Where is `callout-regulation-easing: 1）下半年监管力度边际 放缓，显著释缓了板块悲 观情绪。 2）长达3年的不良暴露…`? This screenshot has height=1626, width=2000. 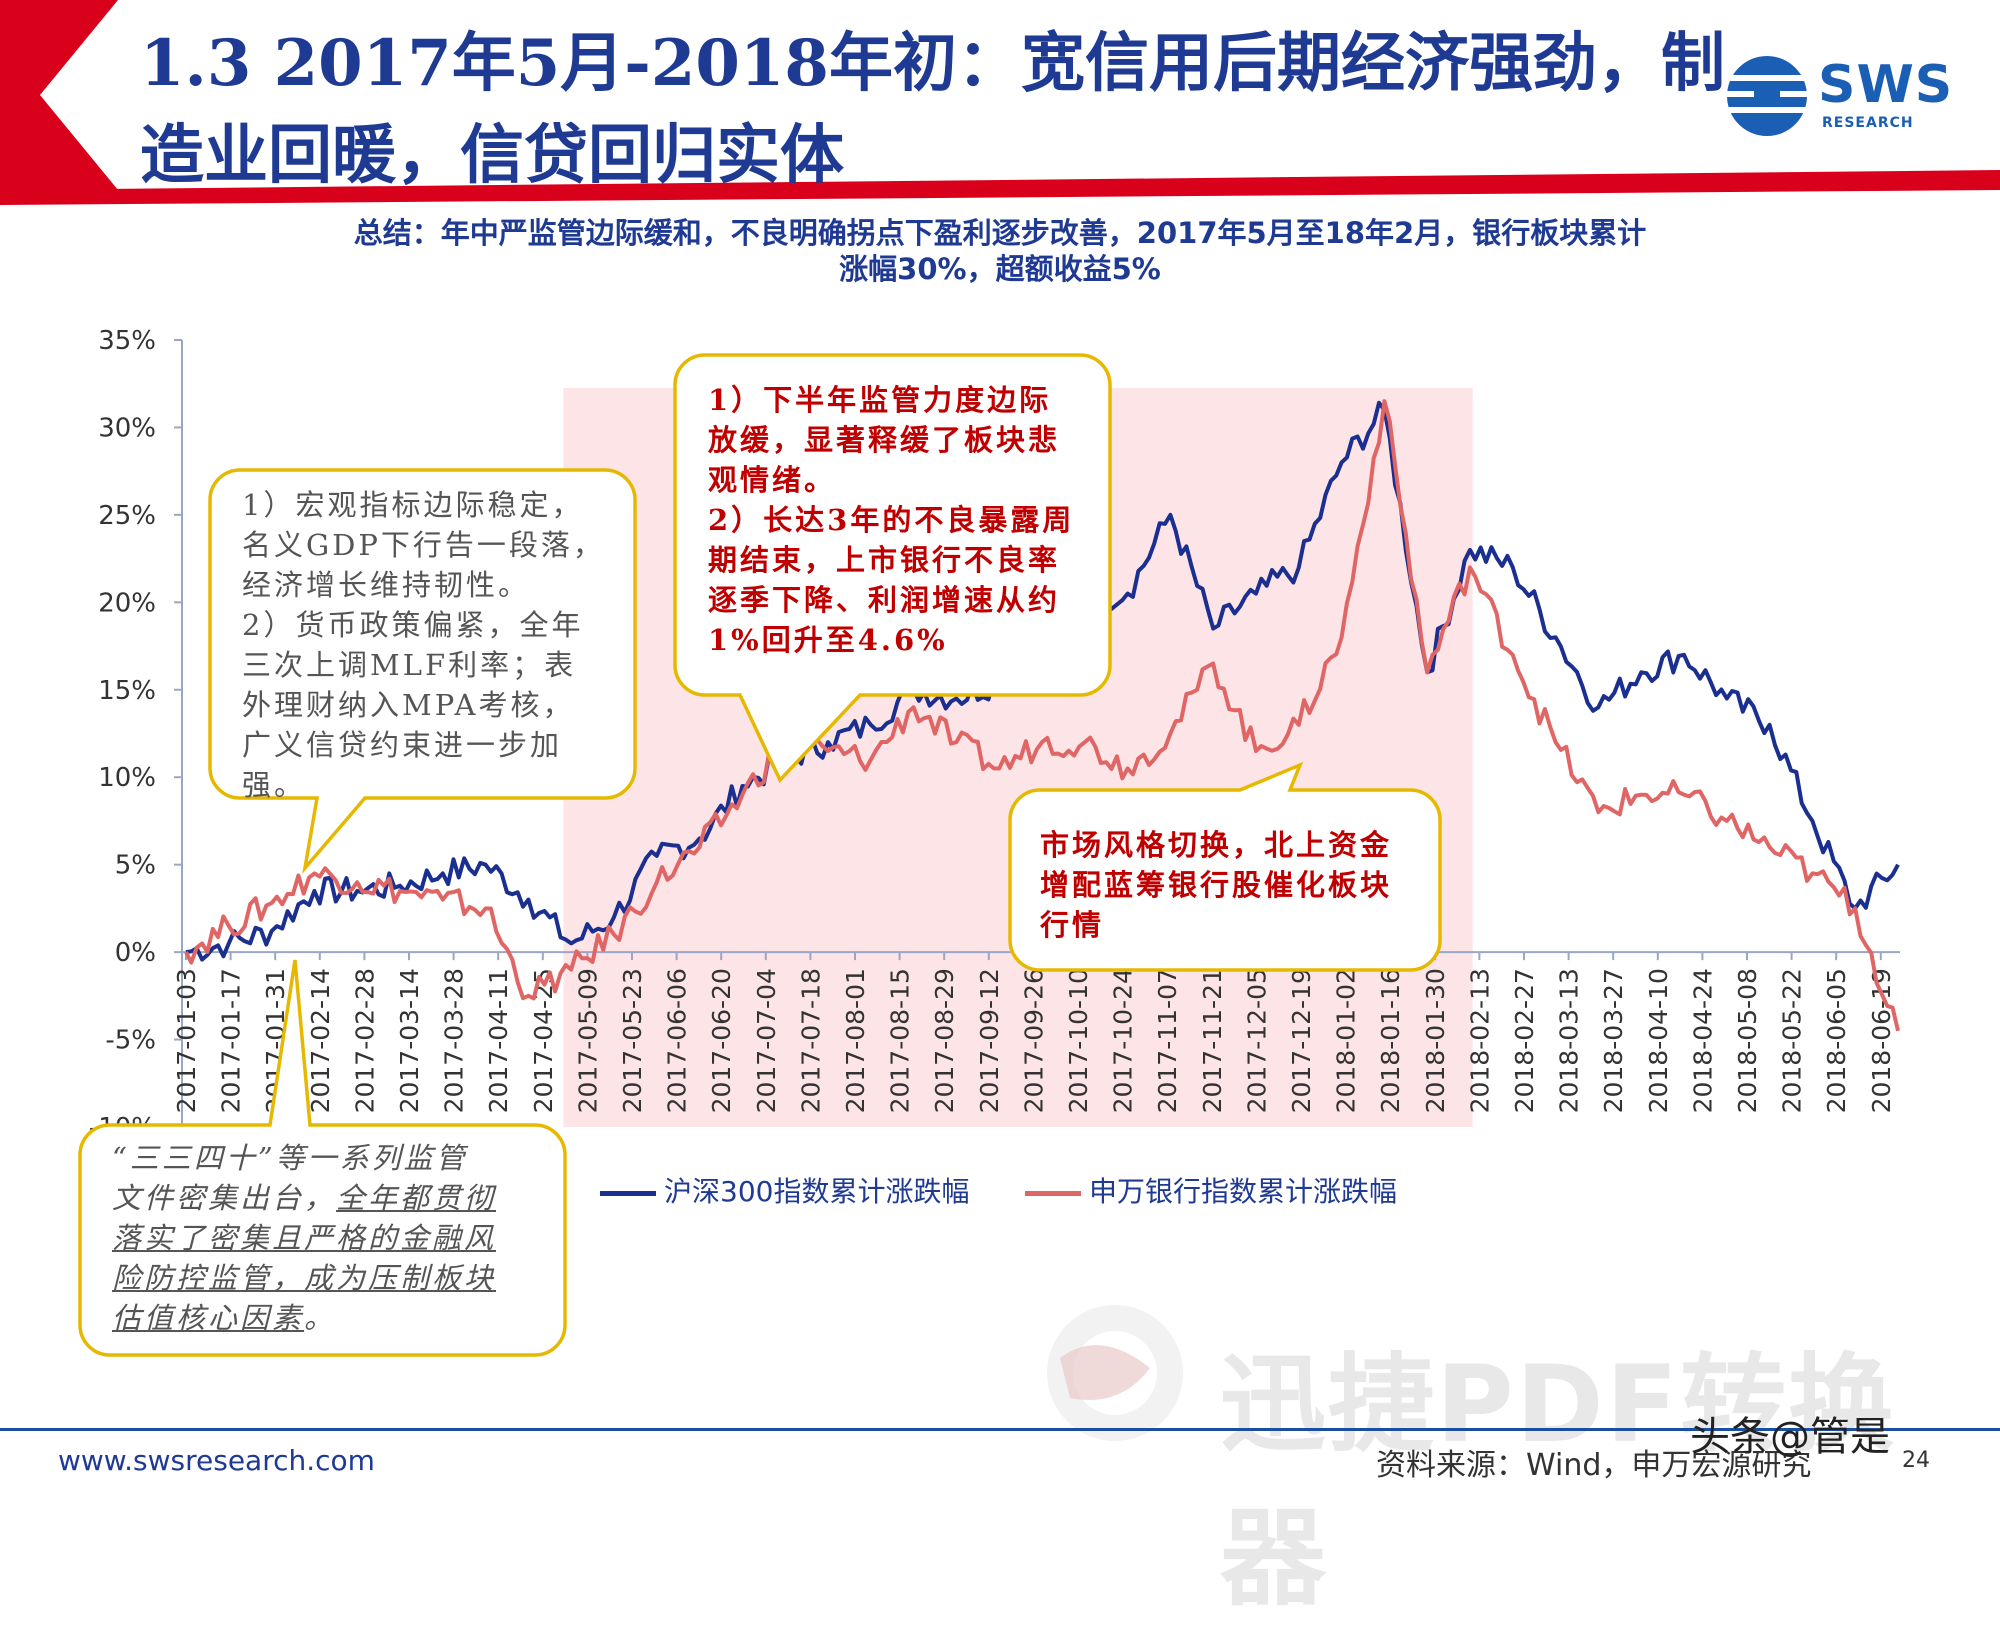 callout-regulation-easing: 1）下半年监管力度边际 放缓，显著释缓了板块悲 观情绪。 2）长达3年的不良暴露… is located at coordinates (913, 520).